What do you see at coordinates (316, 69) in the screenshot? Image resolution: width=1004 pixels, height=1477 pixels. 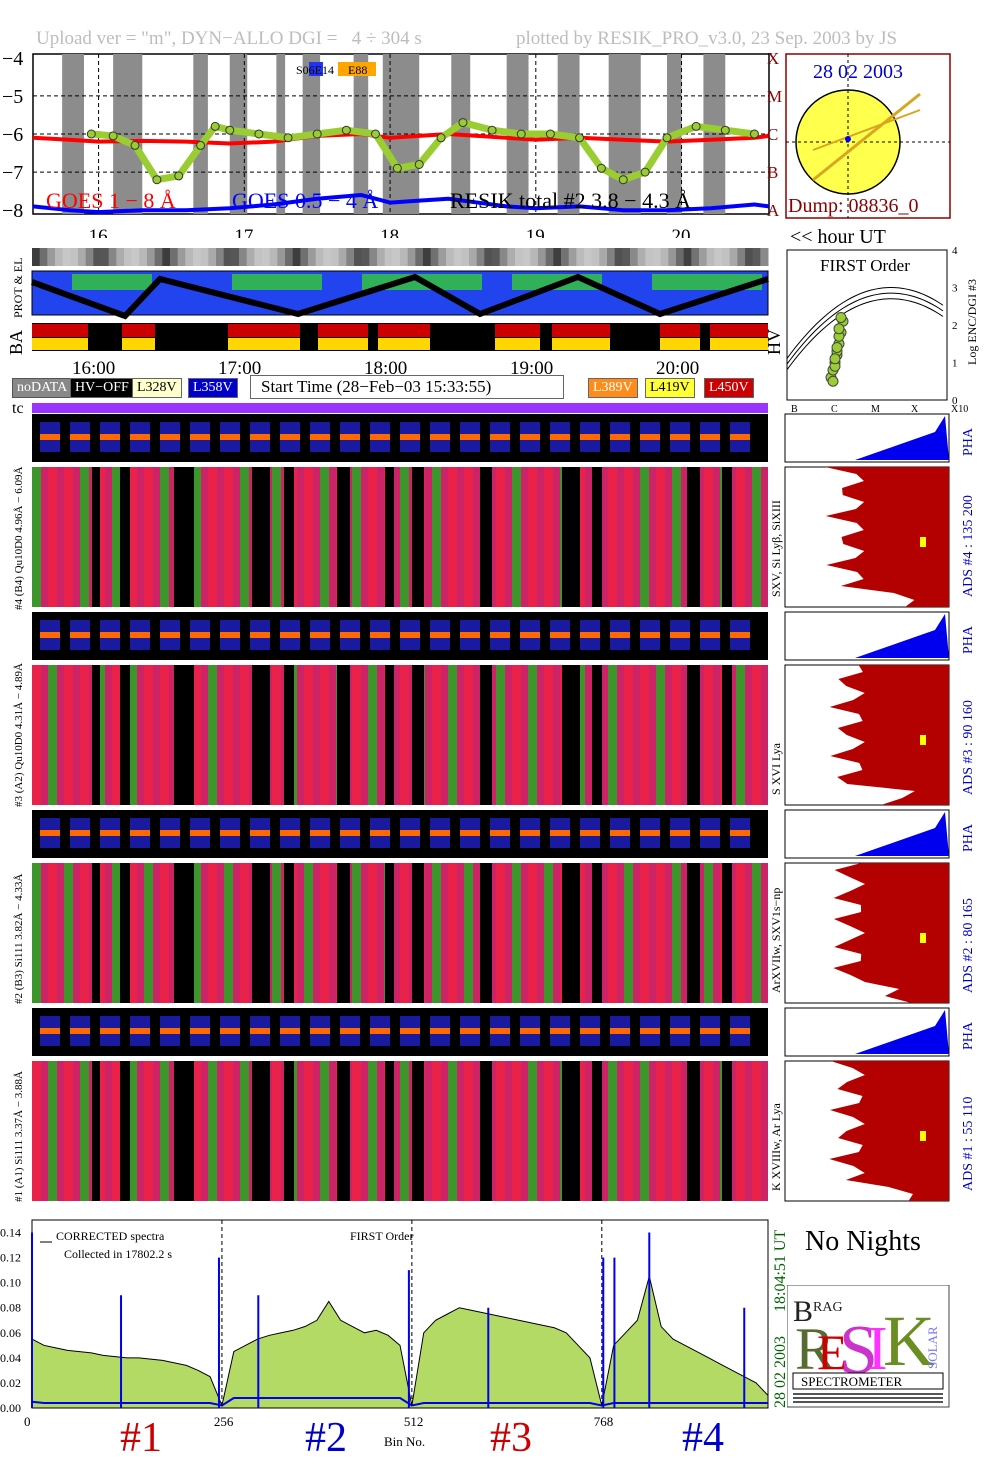 I see `region-marker-blue` at bounding box center [316, 69].